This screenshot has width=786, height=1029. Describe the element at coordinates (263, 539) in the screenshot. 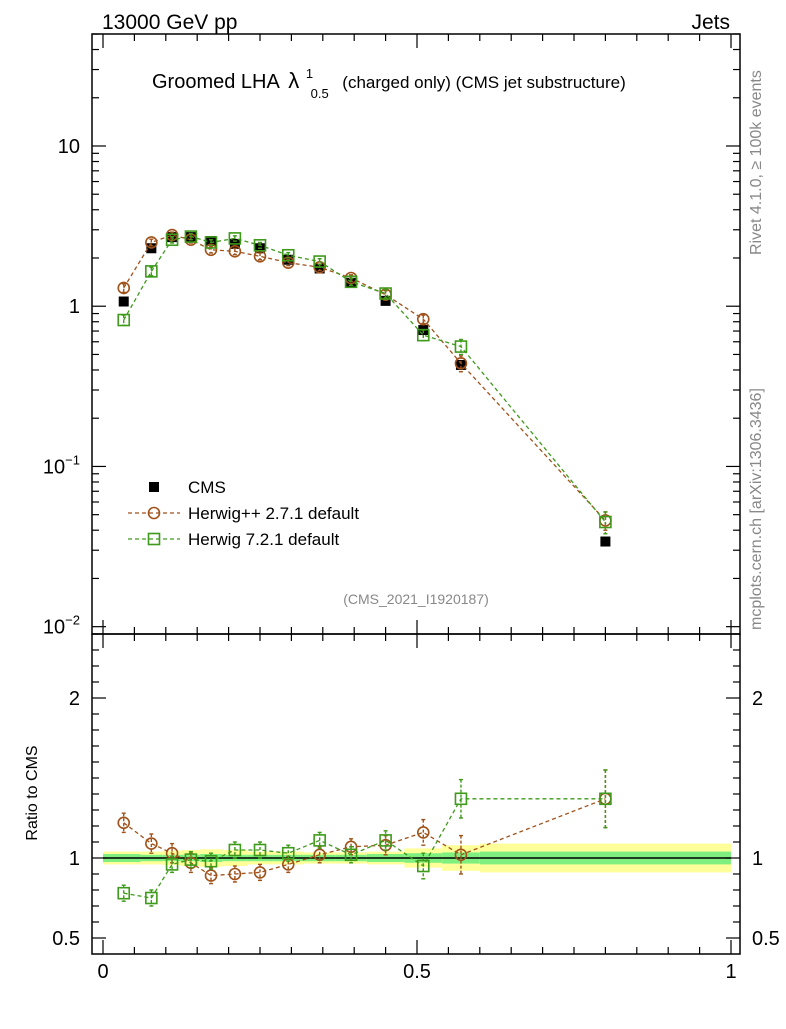

I see `legend-label: Herwig 7.2.1 default` at that location.